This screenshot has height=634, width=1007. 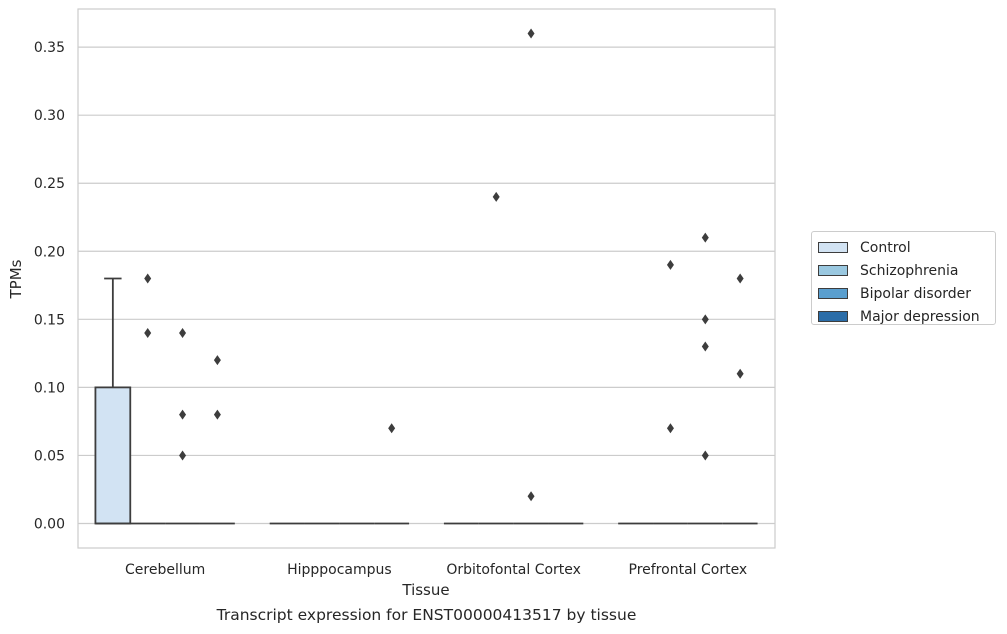 What do you see at coordinates (885, 247) in the screenshot?
I see `legend-label: Control` at bounding box center [885, 247].